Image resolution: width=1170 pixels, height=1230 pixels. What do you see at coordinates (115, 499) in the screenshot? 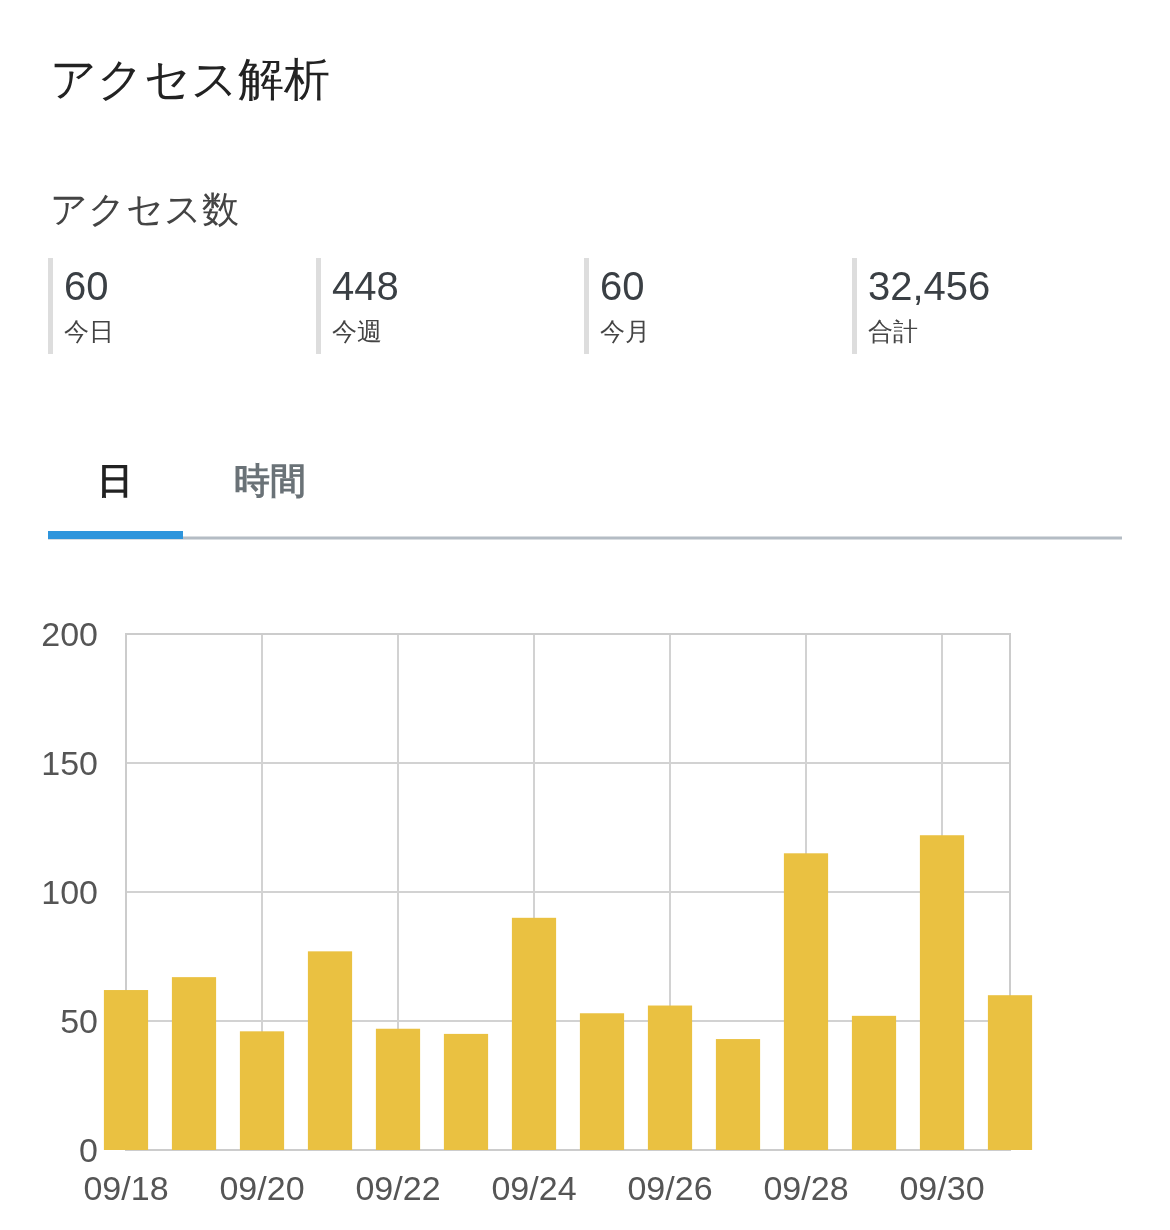
I see `tab-active: 日` at bounding box center [115, 499].